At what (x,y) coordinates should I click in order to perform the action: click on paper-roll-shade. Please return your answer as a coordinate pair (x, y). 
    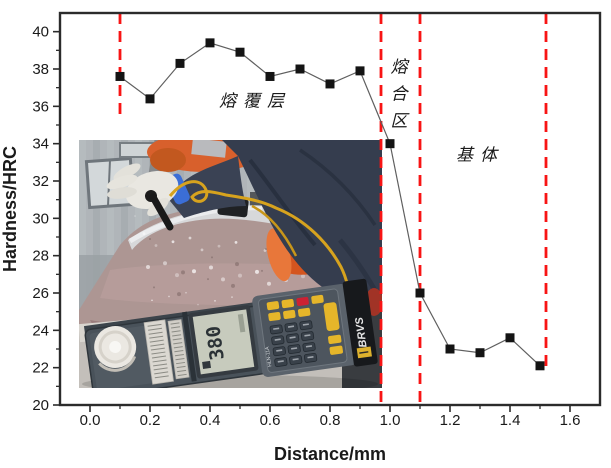
    Looking at the image, I should click on (117, 363).